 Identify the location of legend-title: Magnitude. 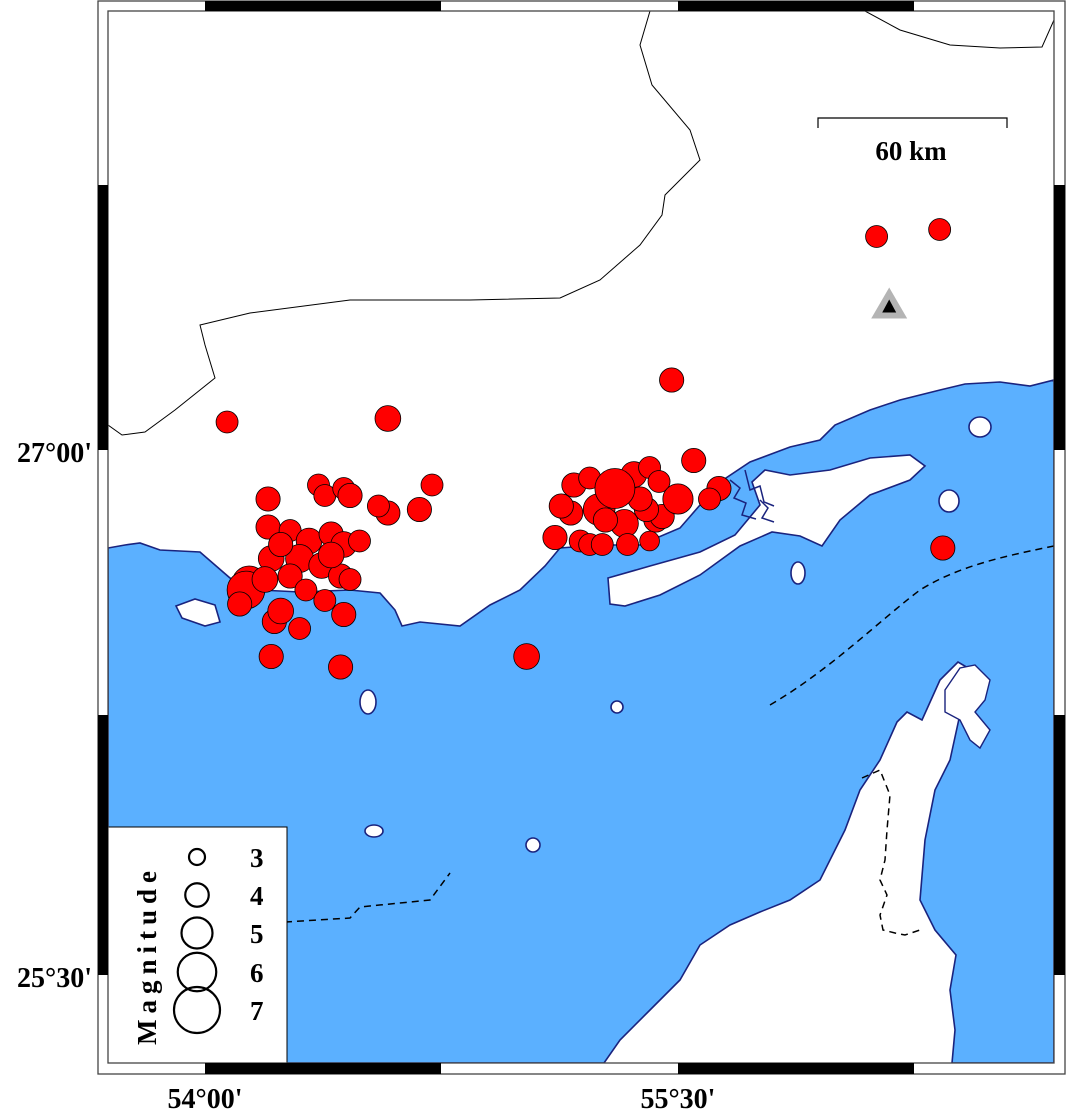
(147, 955).